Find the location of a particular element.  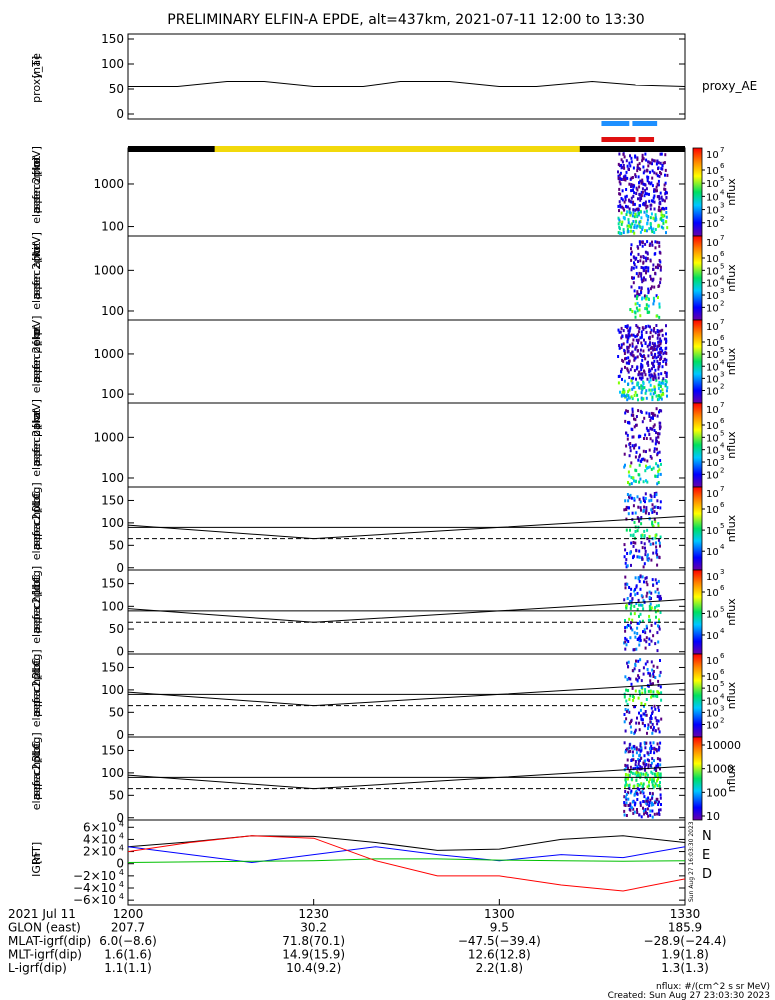

y-tick-exponent: 4 is located at coordinates (121, 872).